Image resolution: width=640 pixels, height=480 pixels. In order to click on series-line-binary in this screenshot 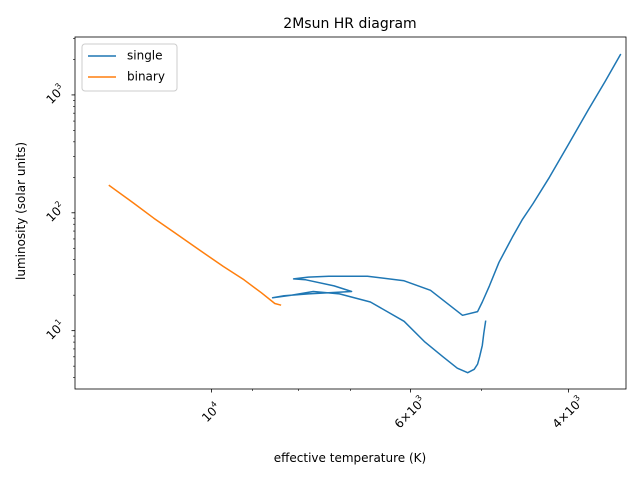, I will do `click(195, 245)`.